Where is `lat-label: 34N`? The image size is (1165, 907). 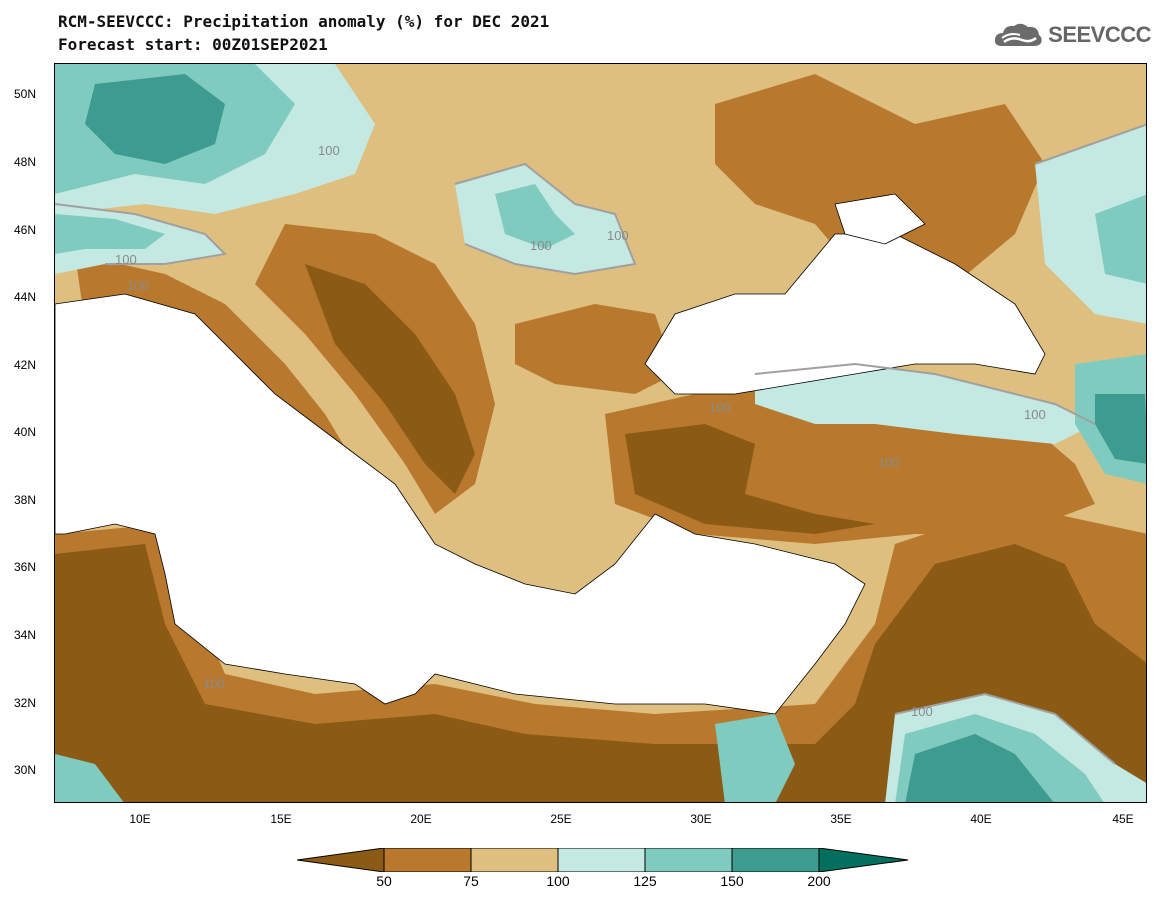
lat-label: 34N is located at coordinates (25, 635).